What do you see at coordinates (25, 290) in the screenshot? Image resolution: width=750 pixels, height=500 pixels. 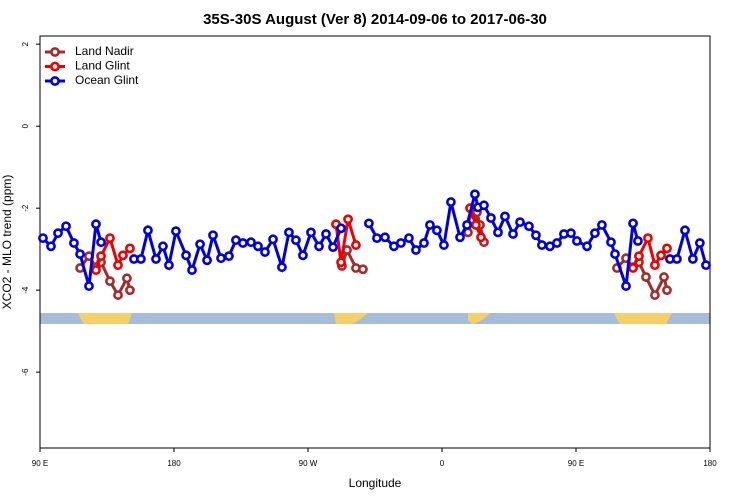 I see `y-tick-label: -4` at bounding box center [25, 290].